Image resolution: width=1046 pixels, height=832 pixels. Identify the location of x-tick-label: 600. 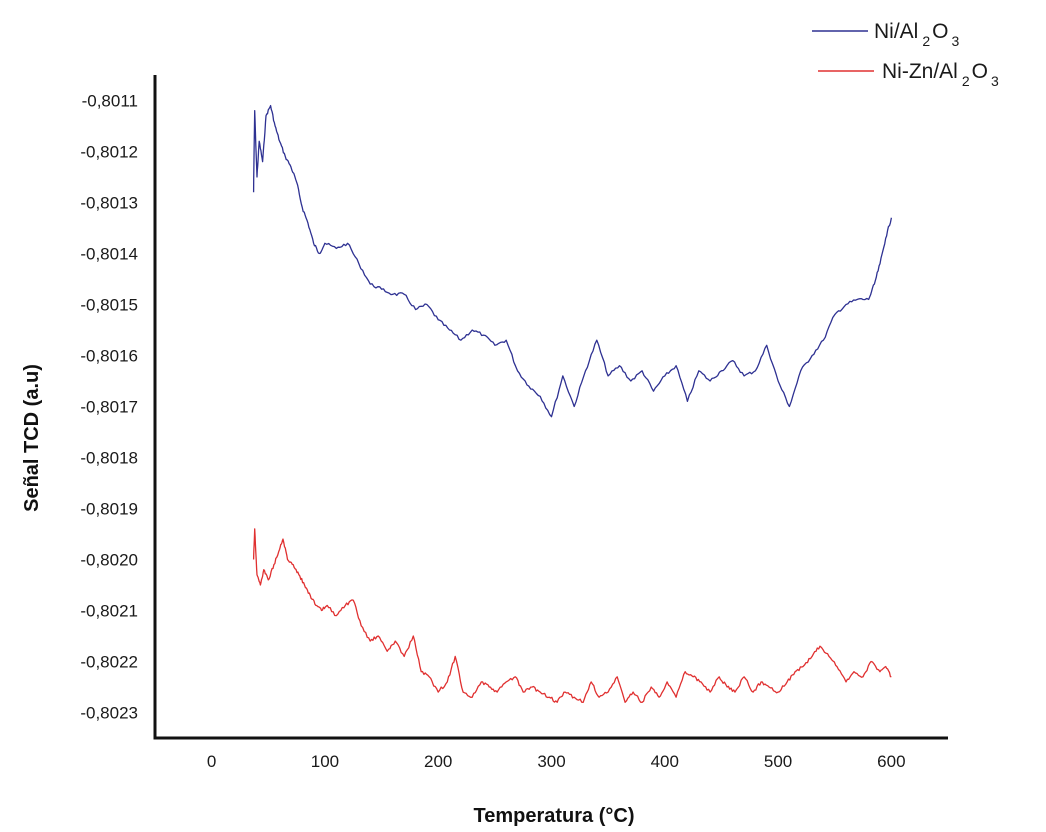
(891, 761).